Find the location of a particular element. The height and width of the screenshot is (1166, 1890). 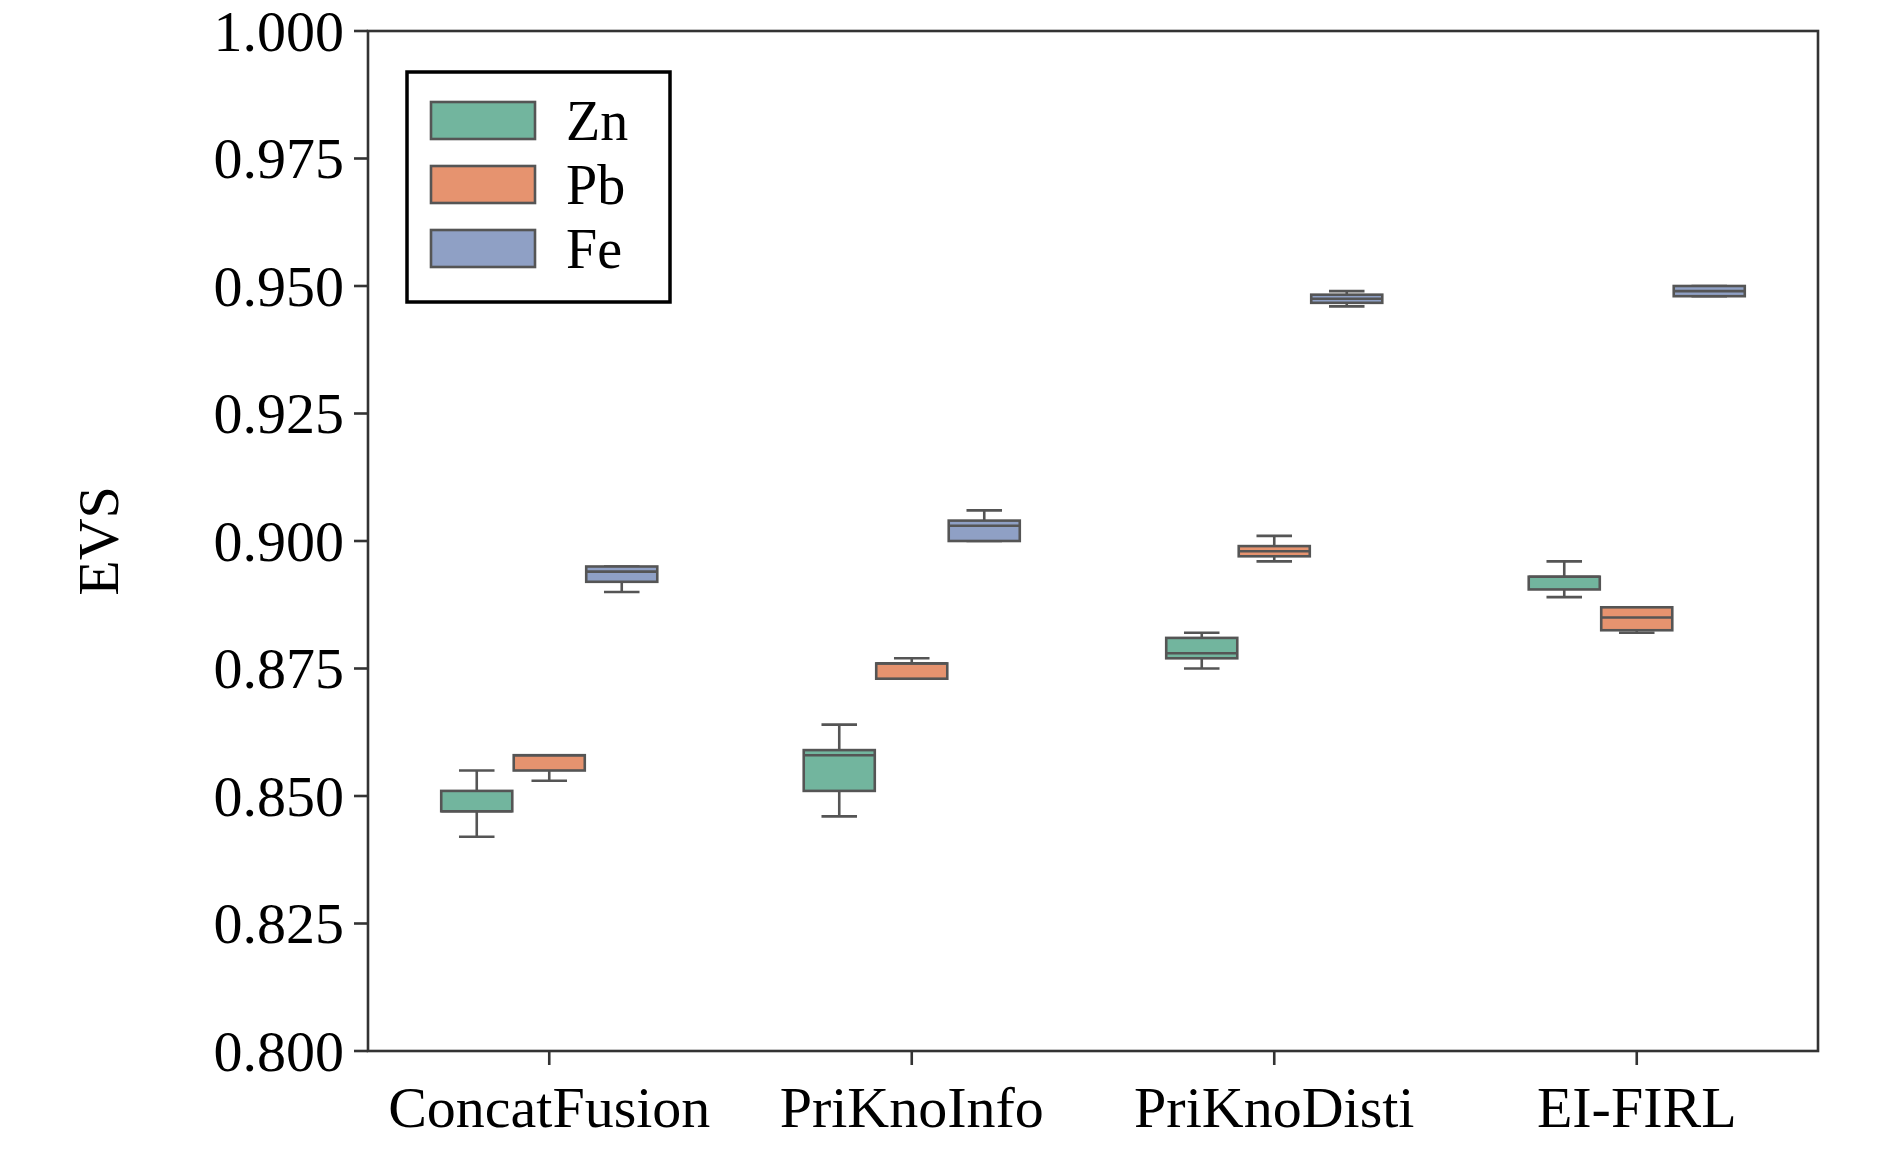

y-tick-label: 0.875 is located at coordinates (278, 668).